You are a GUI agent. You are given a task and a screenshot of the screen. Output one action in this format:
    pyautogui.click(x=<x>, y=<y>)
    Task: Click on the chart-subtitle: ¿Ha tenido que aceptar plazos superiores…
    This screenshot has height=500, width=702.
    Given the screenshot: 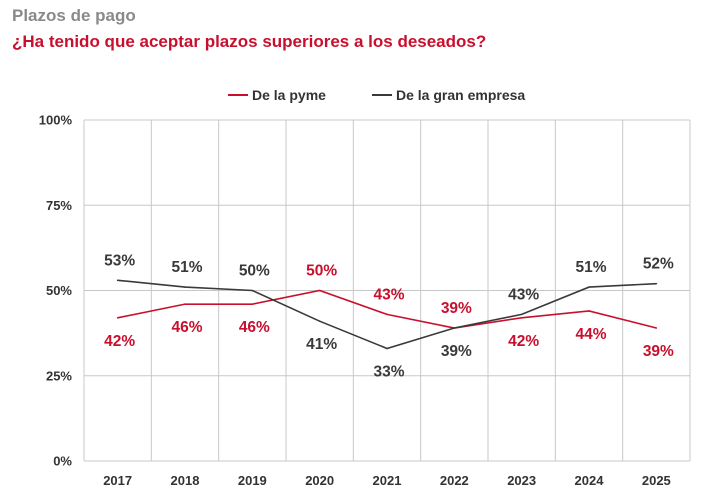 What is the action you would take?
    pyautogui.click(x=249, y=41)
    